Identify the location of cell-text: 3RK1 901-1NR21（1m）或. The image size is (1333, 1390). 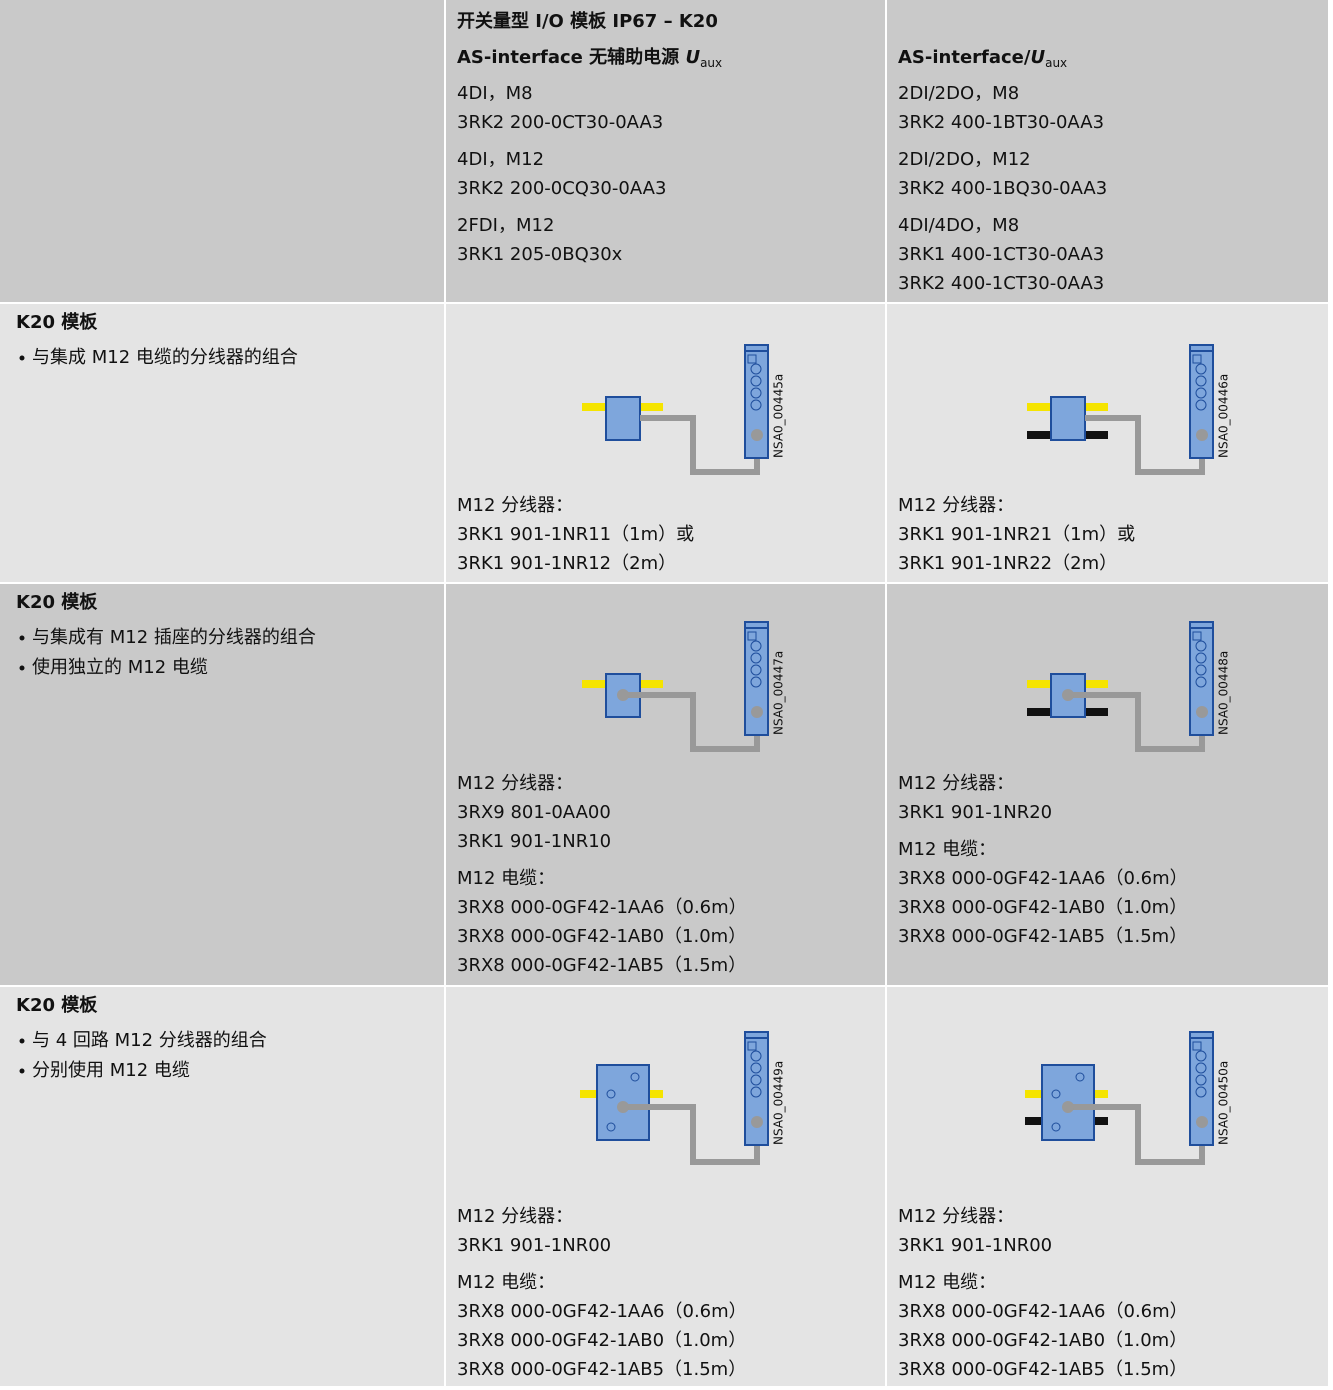
(1016, 534).